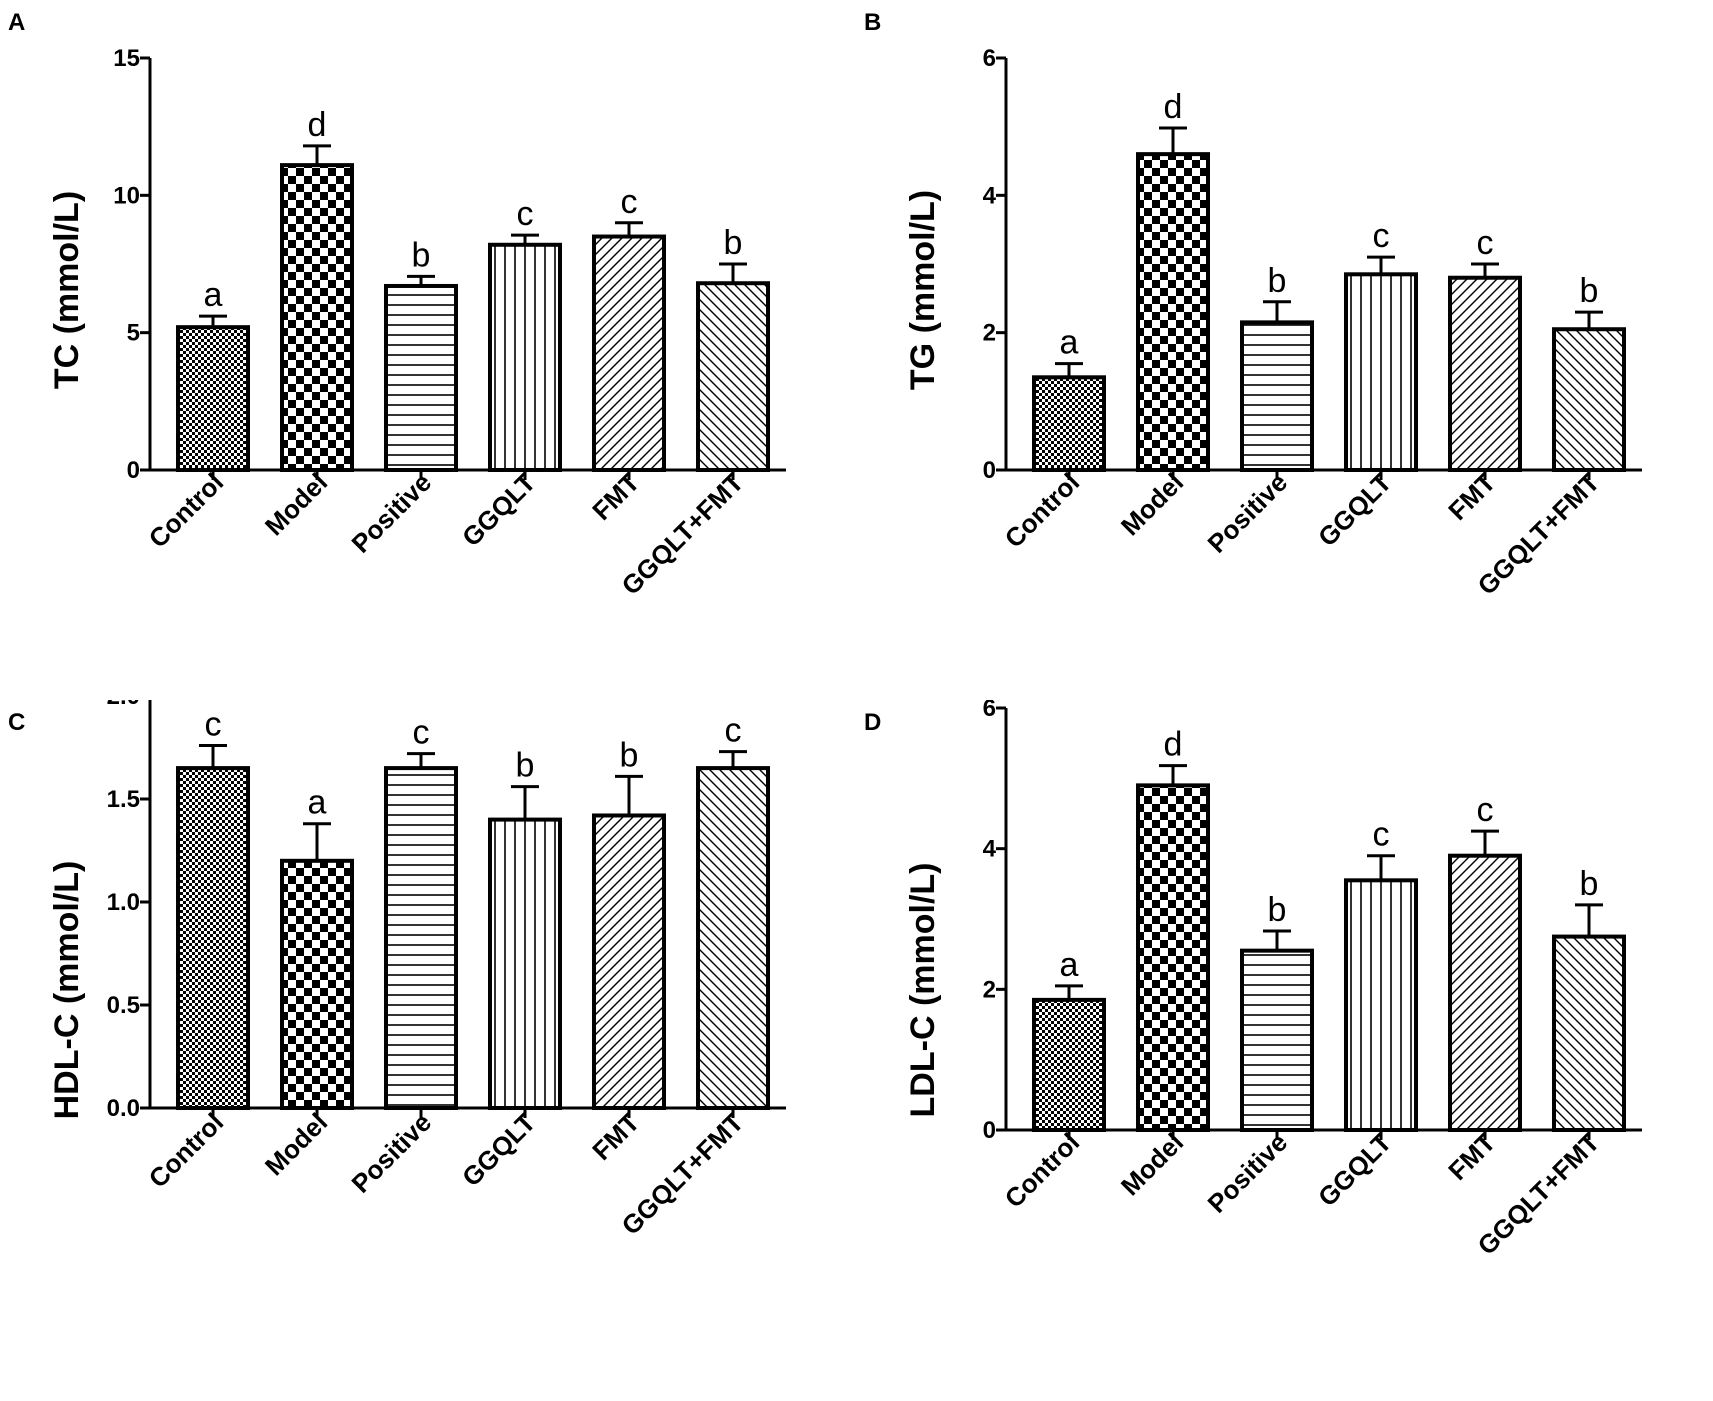 The width and height of the screenshot is (1713, 1401). I want to click on y-tick-label: 10, so click(126, 195).